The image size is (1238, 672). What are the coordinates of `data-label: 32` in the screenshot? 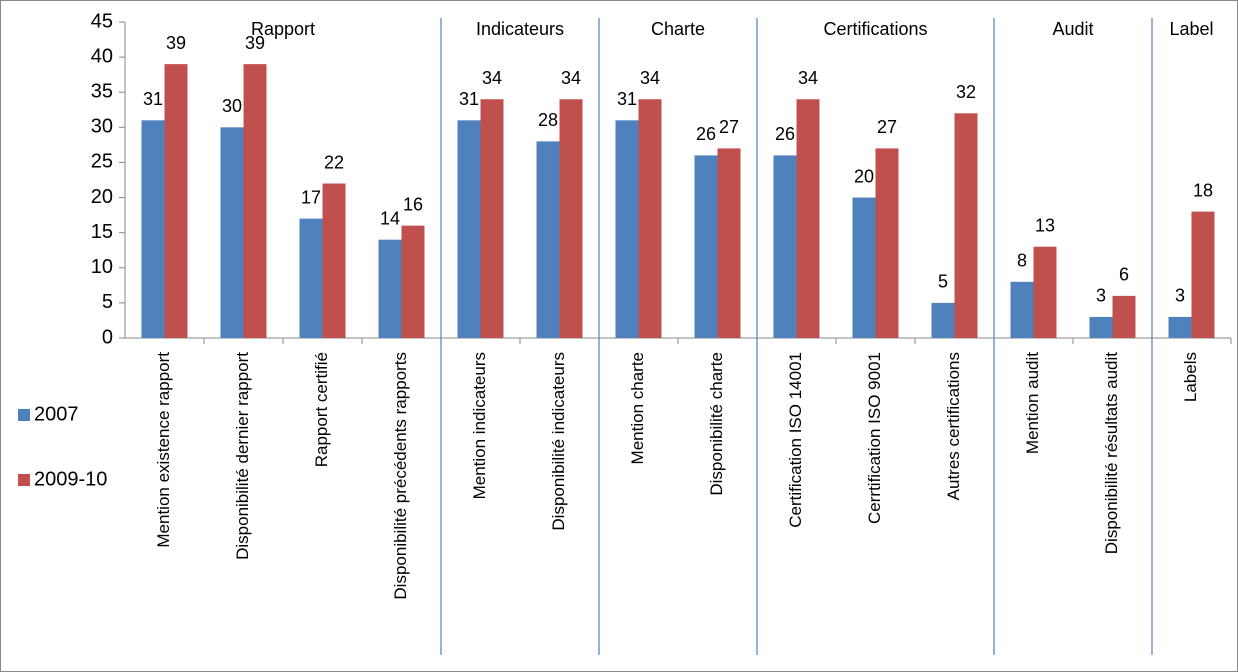 It's located at (966, 92).